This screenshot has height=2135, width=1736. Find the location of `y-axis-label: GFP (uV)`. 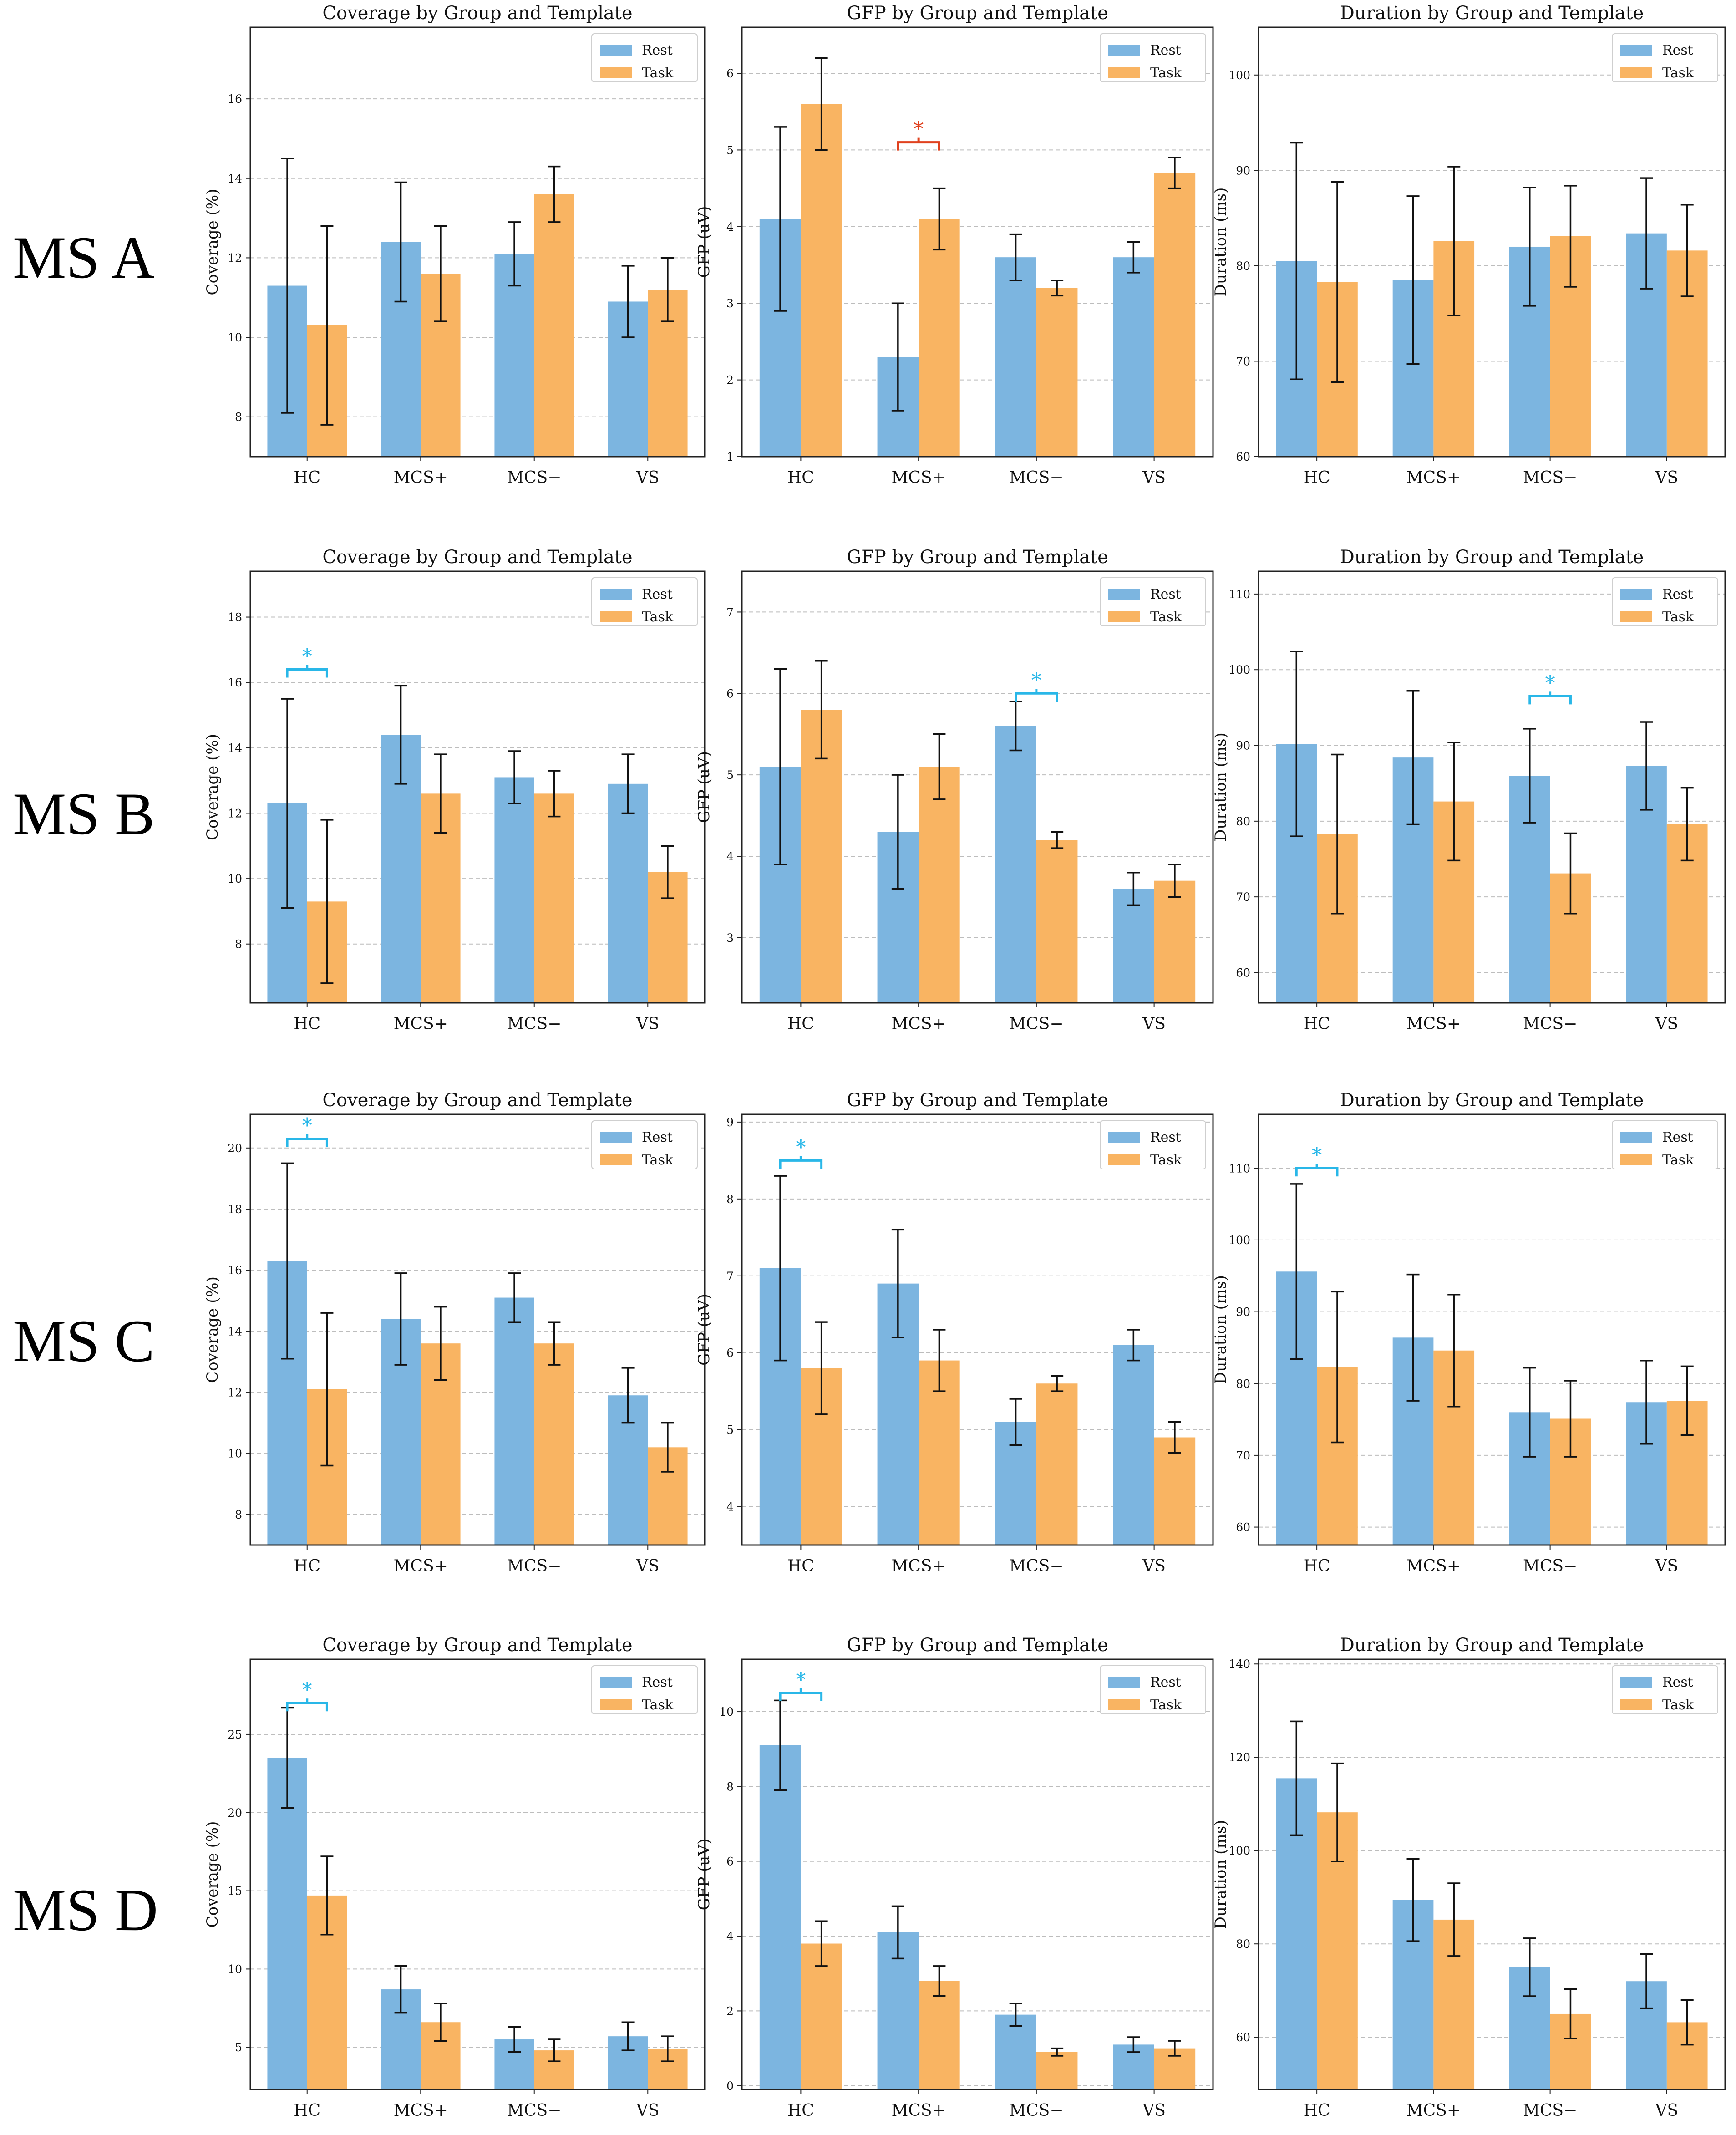

y-axis-label: GFP (uV) is located at coordinates (704, 242).